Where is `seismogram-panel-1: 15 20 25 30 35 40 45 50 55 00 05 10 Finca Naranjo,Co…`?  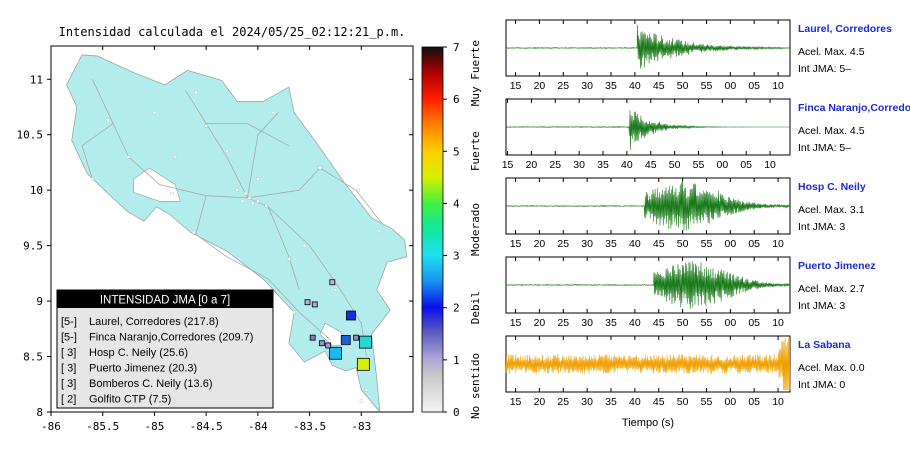
seismogram-panel-1: 15 20 25 30 35 40 45 50 55 00 05 10 Finca Naranjo,Co… is located at coordinates (706, 134).